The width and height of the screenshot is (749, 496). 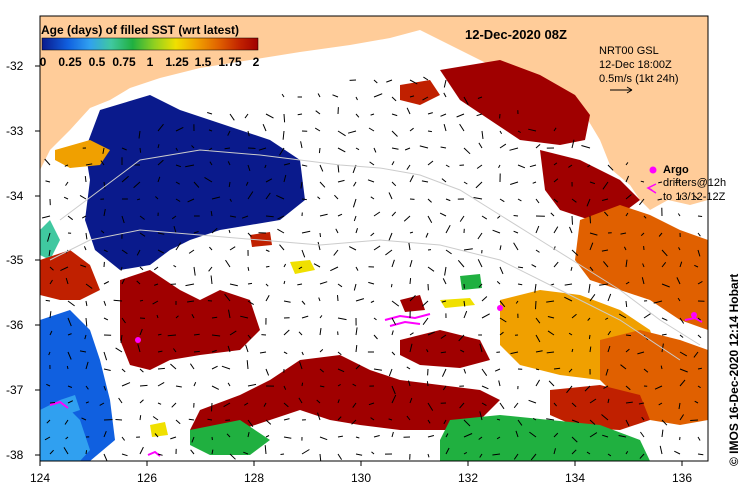 I want to click on colorbar-tick: 0.75, so click(x=124, y=62).